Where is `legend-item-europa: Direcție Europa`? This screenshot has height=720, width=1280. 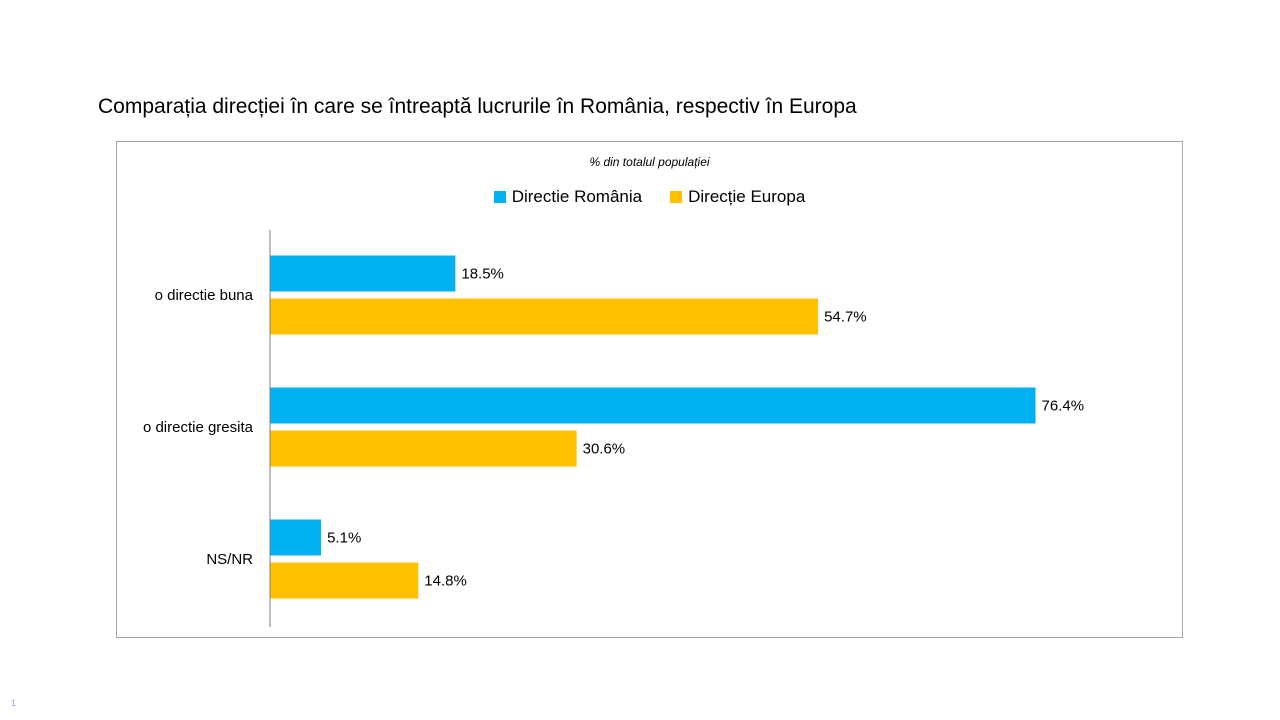 legend-item-europa: Direcție Europa is located at coordinates (737, 197).